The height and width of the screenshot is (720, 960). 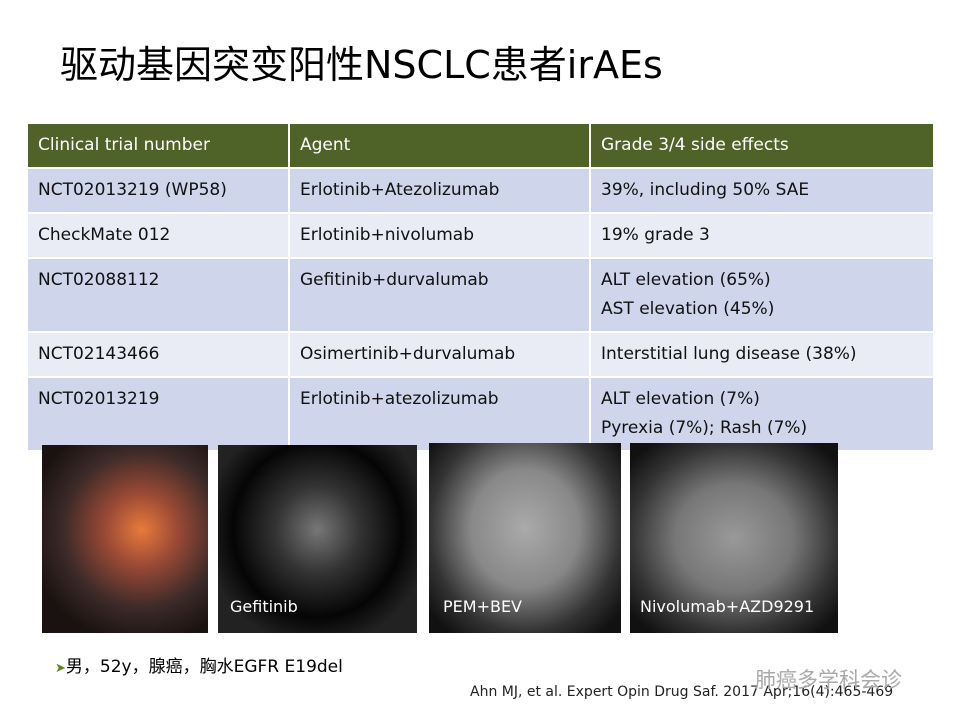 What do you see at coordinates (361, 65) in the screenshot?
I see `title: 驱动基因突变阳性NSCLC患者irAEs` at bounding box center [361, 65].